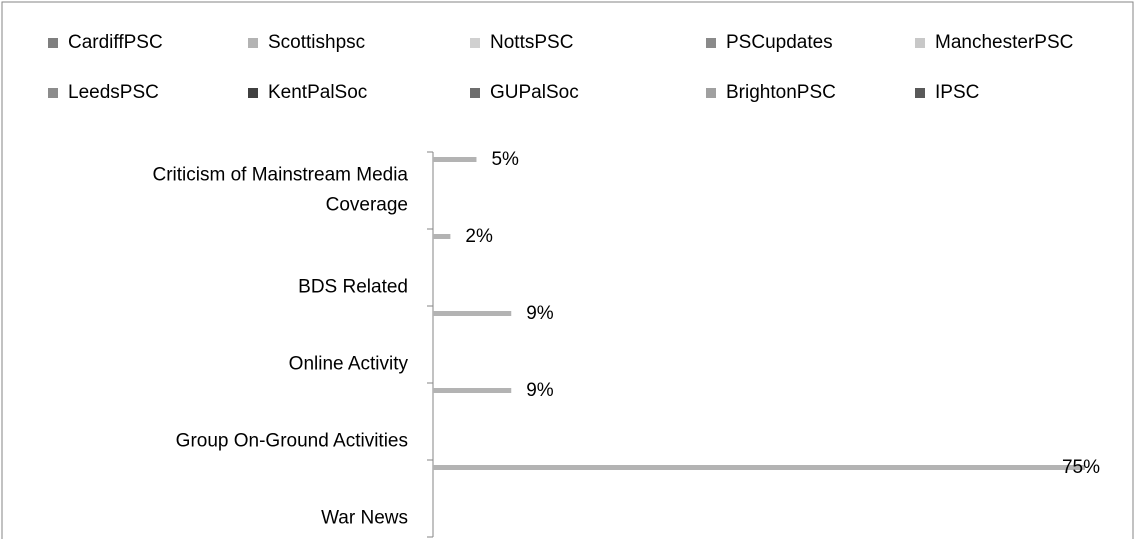 The image size is (1136, 539). Describe the element at coordinates (349, 364) in the screenshot. I see `y-tick-label: Online Activity` at that location.